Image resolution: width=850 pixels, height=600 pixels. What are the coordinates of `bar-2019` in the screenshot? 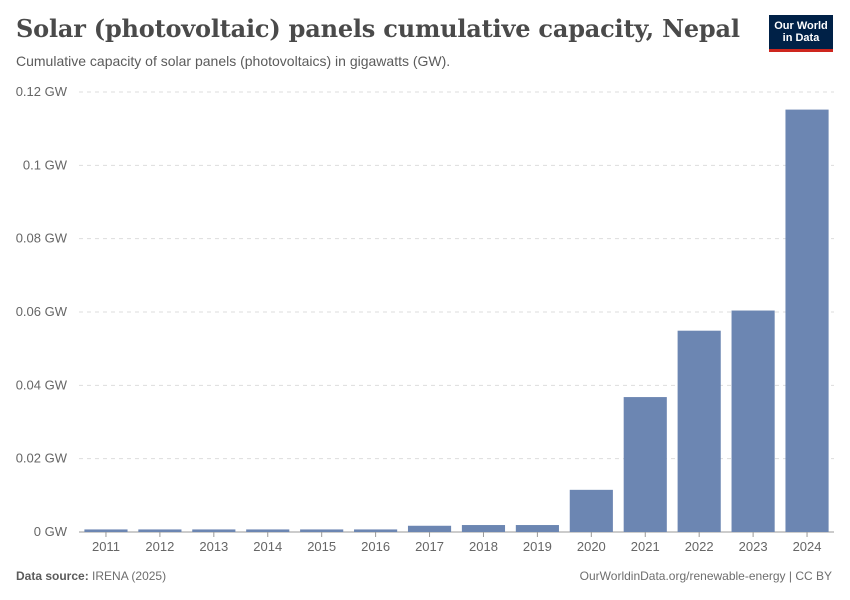 It's located at (537, 528).